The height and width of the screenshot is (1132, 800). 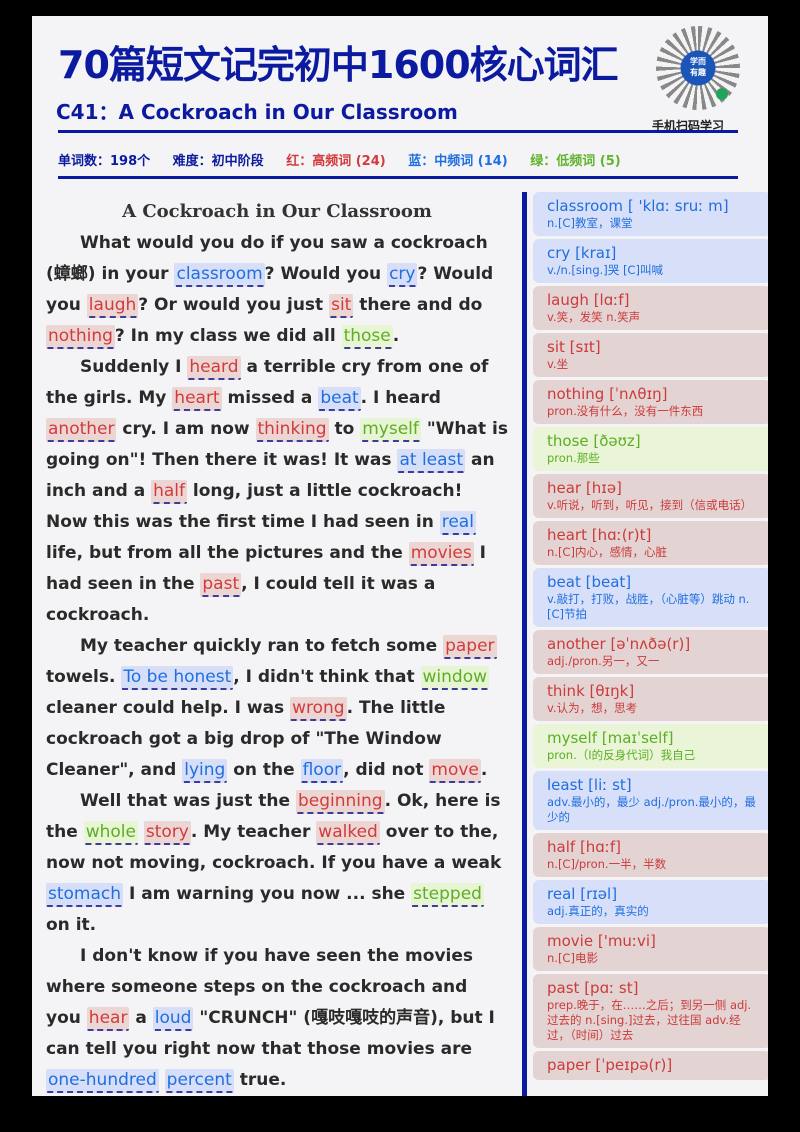 What do you see at coordinates (267, 894) in the screenshot?
I see `text: I am warning you now ... she` at bounding box center [267, 894].